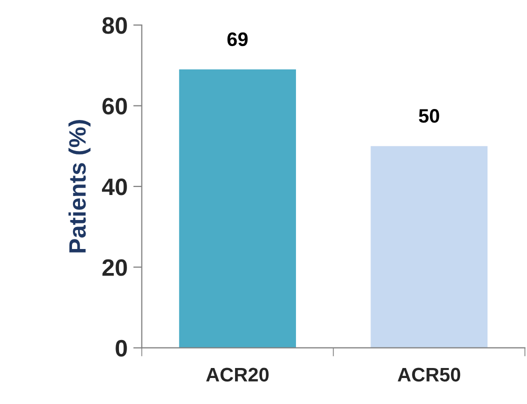 This screenshot has width=527, height=404. I want to click on x-tick-label: ACR50, so click(429, 375).